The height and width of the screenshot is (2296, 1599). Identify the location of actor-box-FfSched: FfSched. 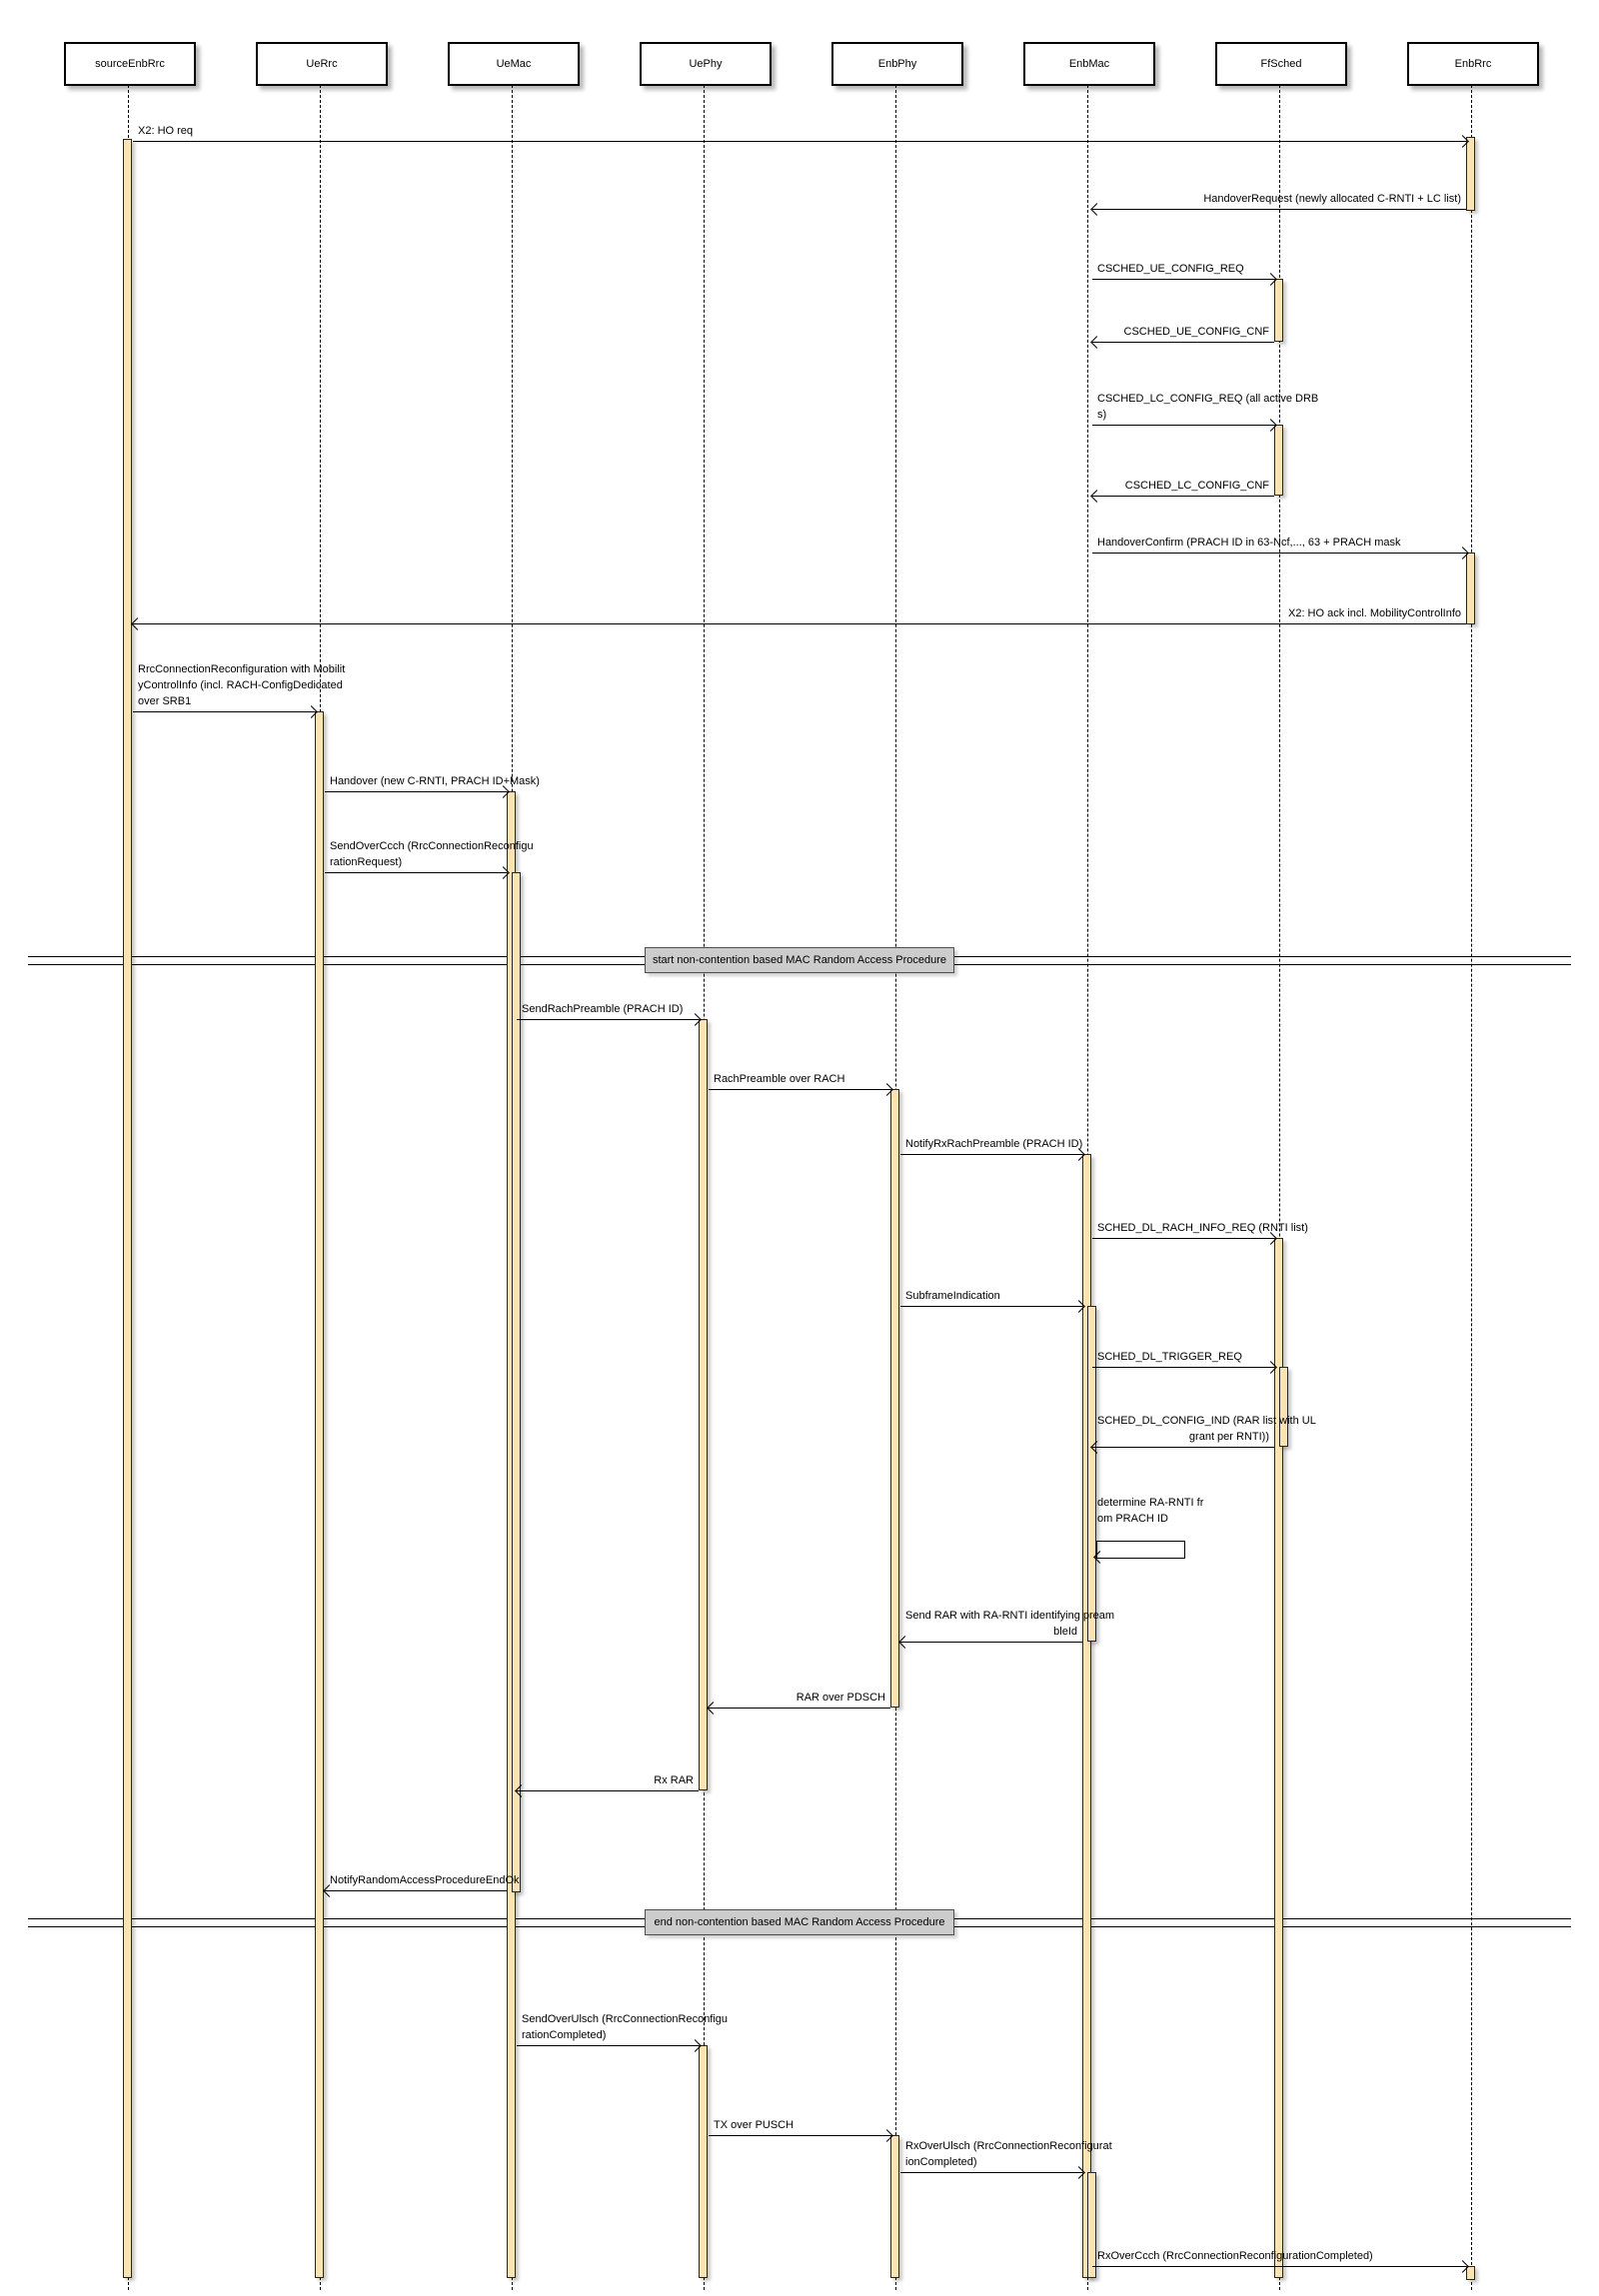
(1281, 64).